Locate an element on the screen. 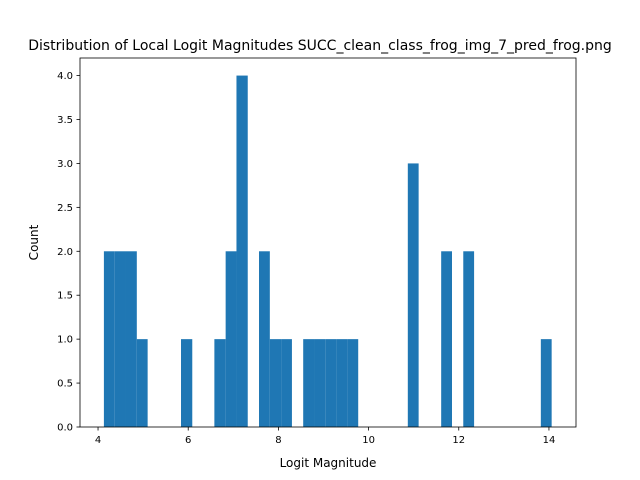  x-tick-label: 12 is located at coordinates (458, 440).